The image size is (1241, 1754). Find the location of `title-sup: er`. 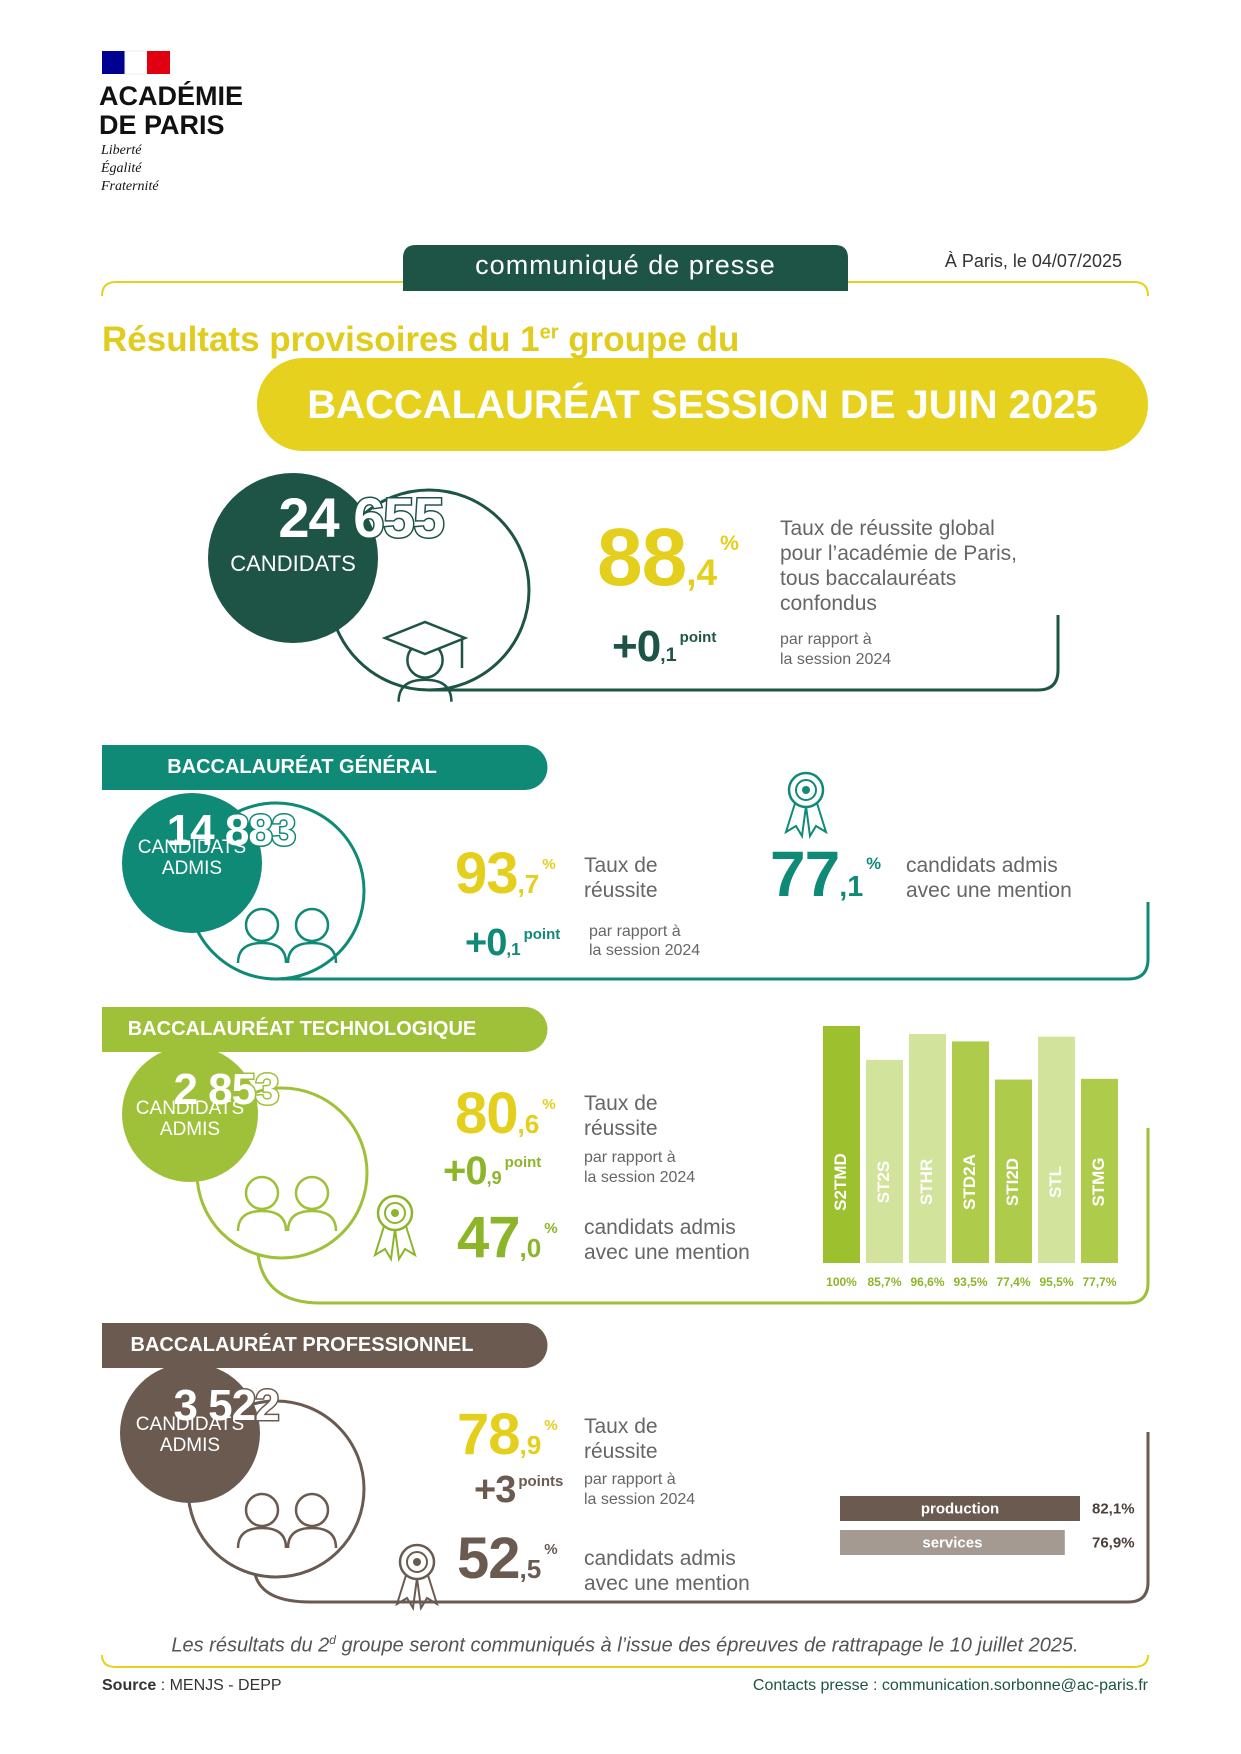

title-sup: er is located at coordinates (549, 332).